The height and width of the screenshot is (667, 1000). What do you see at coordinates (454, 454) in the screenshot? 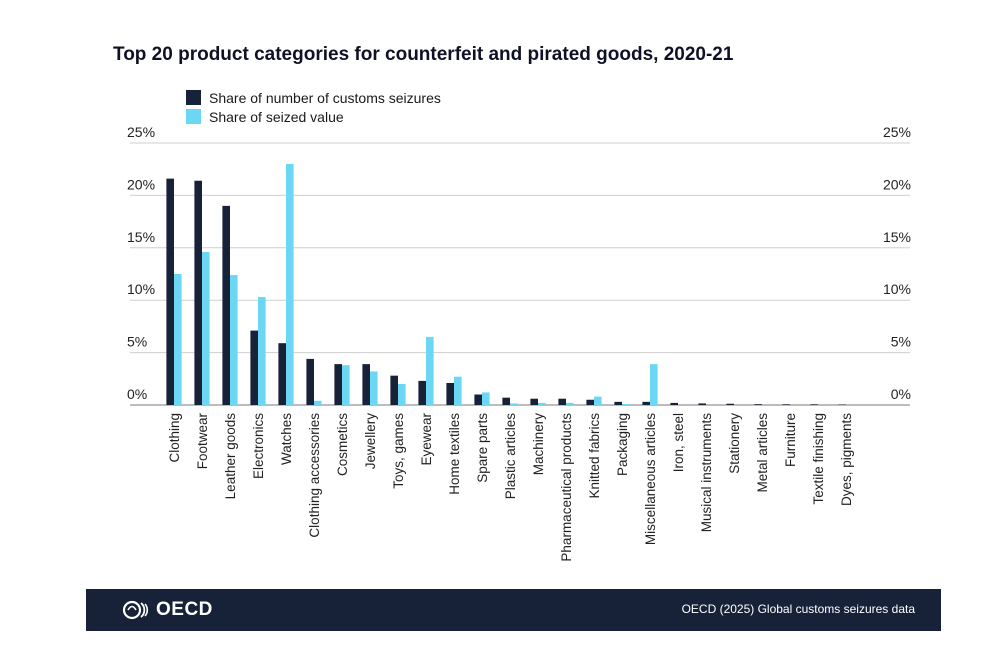
I see `x-tick-label: Home textiles` at bounding box center [454, 454].